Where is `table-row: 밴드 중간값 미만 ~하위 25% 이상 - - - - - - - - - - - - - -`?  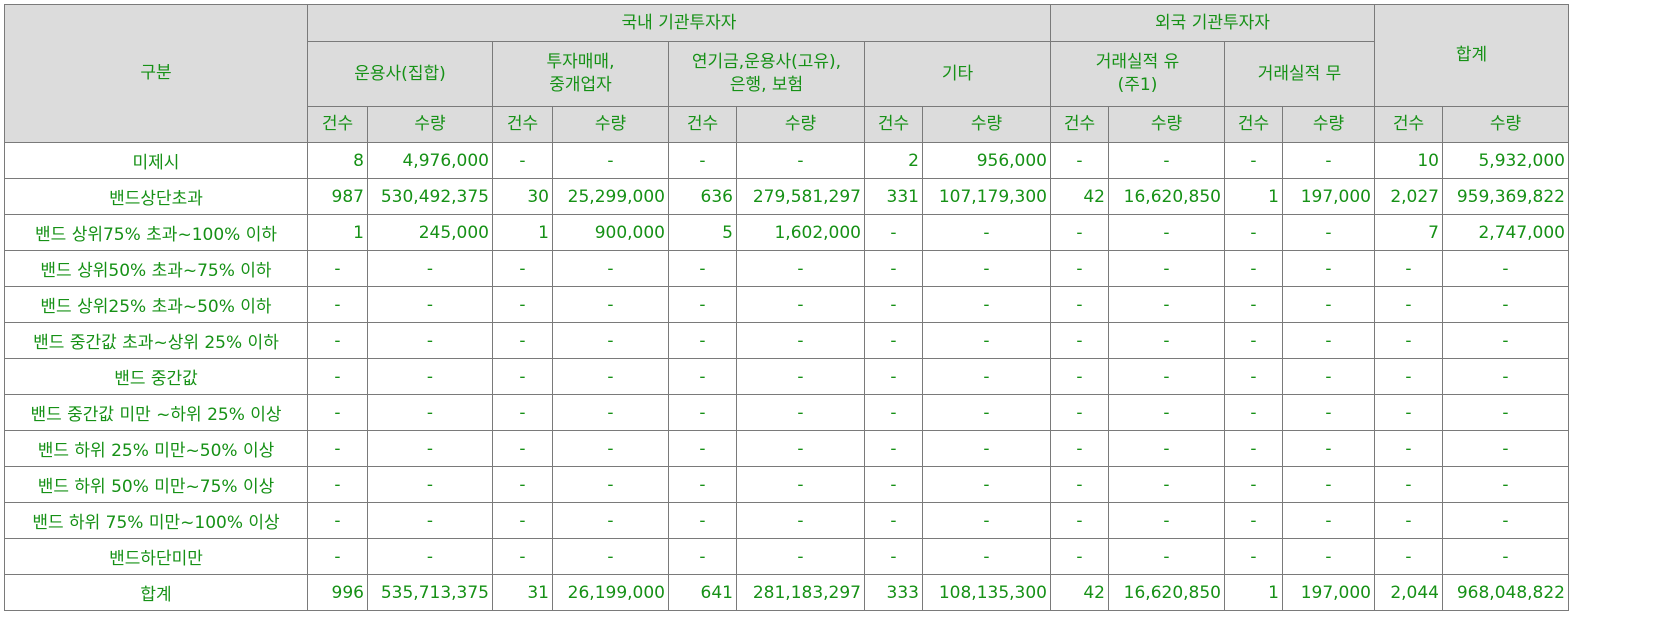
table-row: 밴드 중간값 미만 ~하위 25% 이상 - - - - - - - - - - - - - - is located at coordinates (786, 412).